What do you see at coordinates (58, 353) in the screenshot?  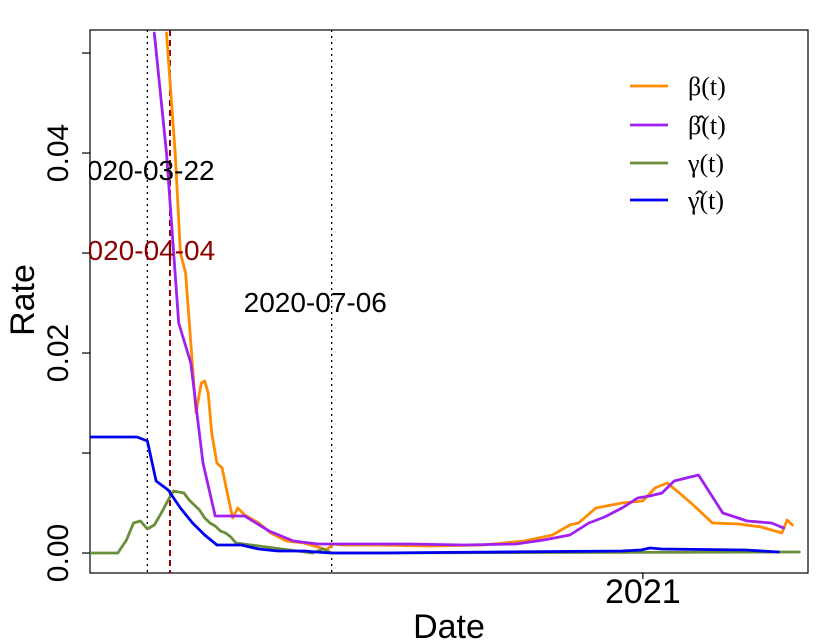 I see `y-tick-label: 0.02` at bounding box center [58, 353].